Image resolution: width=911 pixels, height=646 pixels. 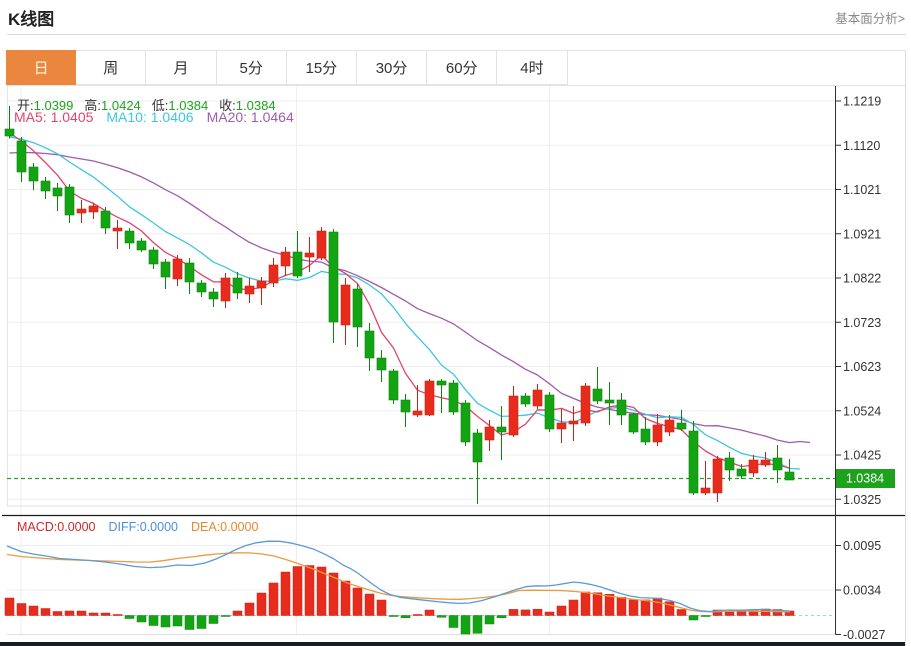 What do you see at coordinates (862, 500) in the screenshot?
I see `svg-text: 1.0325` at bounding box center [862, 500].